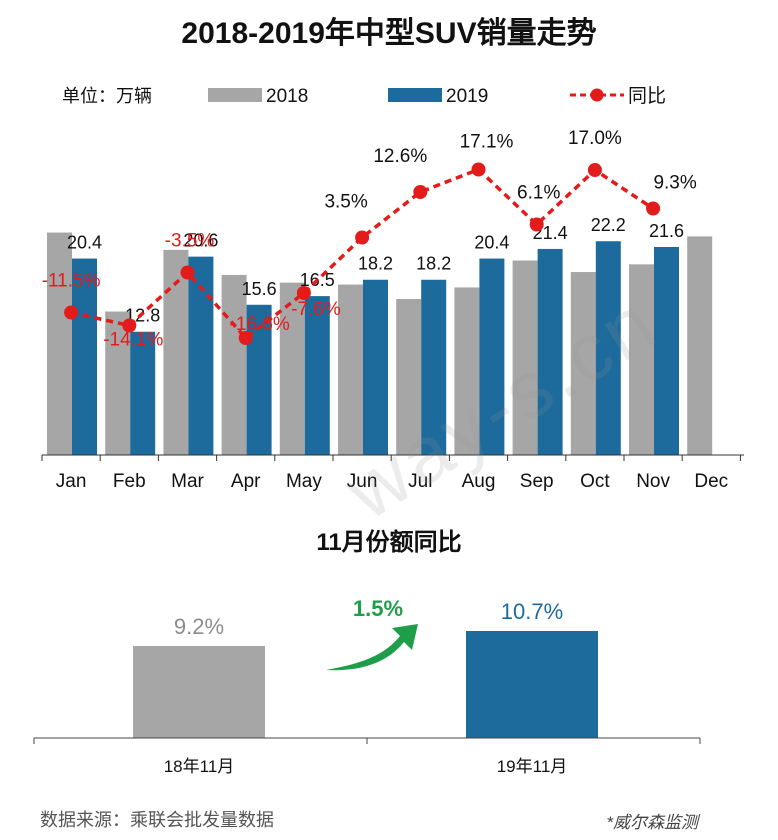  I want to click on credit-note: *威尔森监测, so click(652, 822).